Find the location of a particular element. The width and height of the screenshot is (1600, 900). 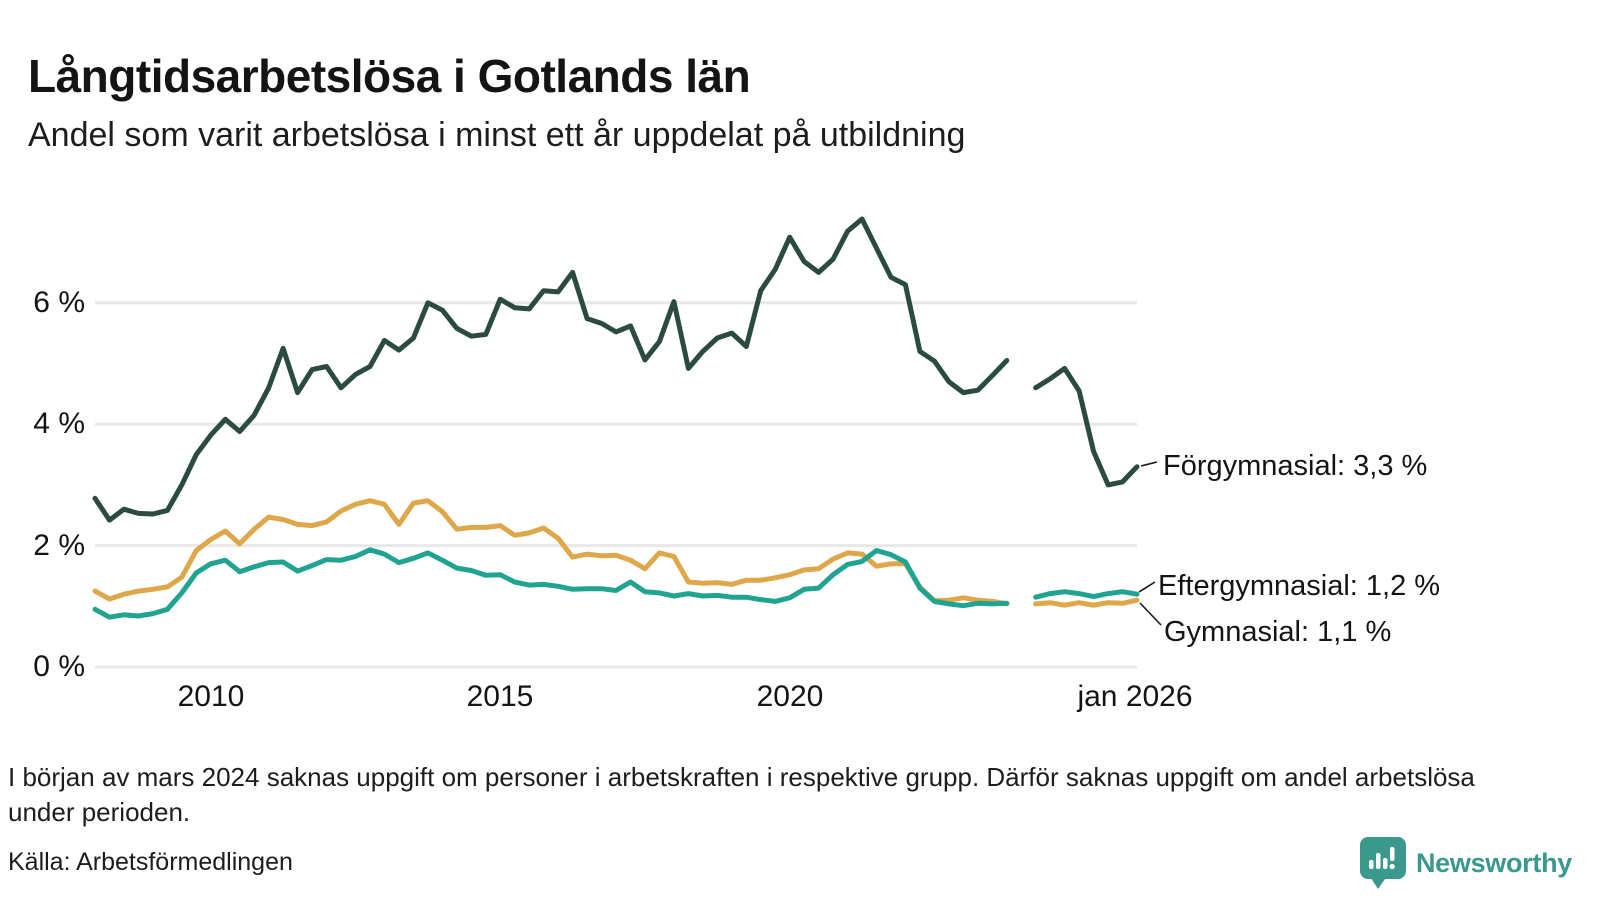

newsworthy-logo-text: Newsworthy is located at coordinates (1493, 862).